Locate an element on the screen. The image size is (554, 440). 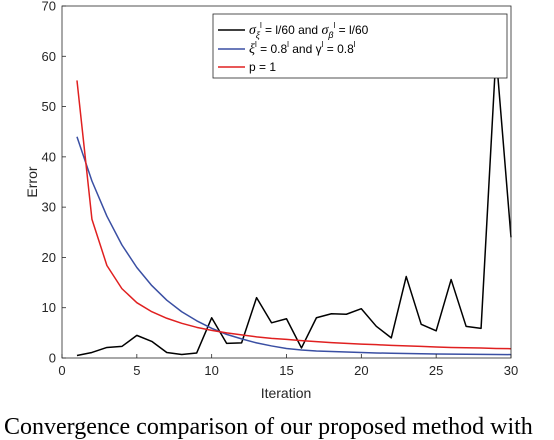
y-tick-label: 0 is located at coordinates (52, 358).